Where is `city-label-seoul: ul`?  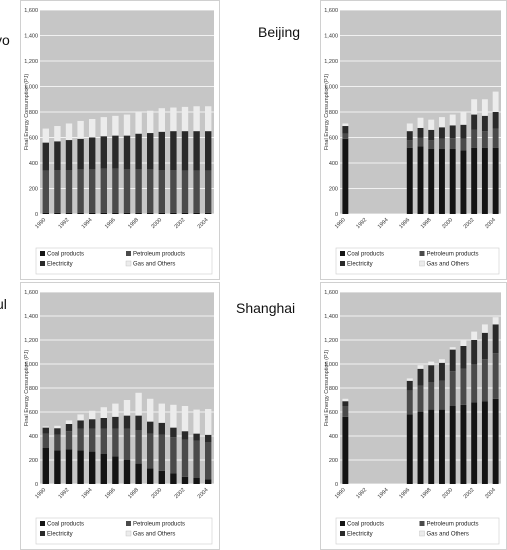
city-label-seoul: ul is located at coordinates (3, 304).